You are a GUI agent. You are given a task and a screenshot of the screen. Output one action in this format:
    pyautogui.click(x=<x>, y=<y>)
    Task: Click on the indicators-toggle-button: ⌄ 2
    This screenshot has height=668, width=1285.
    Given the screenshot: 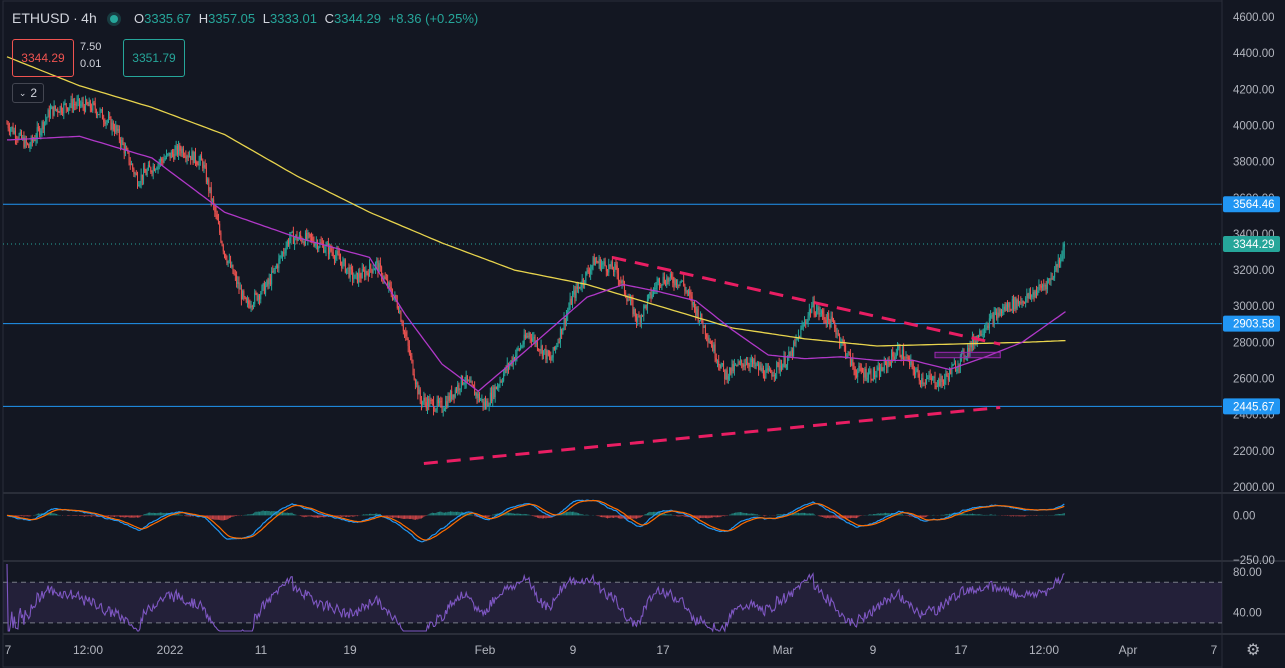 What is the action you would take?
    pyautogui.click(x=28, y=93)
    